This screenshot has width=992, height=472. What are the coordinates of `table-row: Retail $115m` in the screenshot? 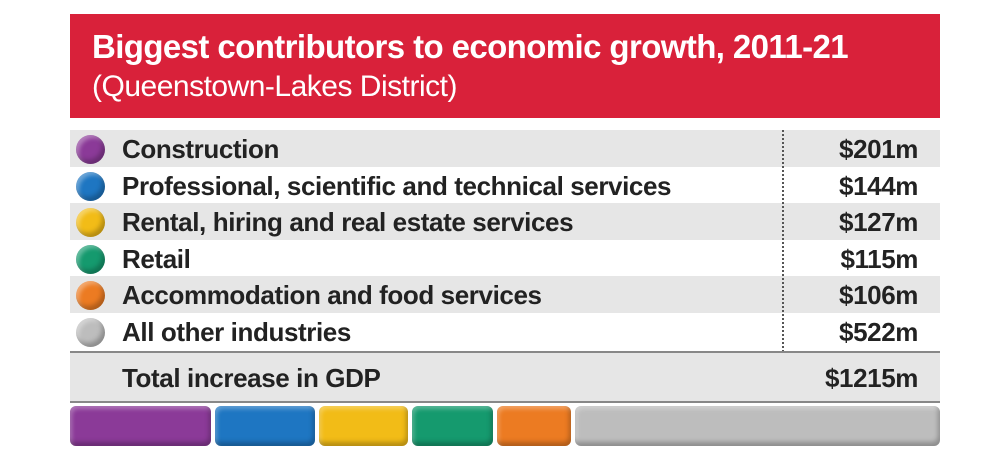 It's located at (505, 258).